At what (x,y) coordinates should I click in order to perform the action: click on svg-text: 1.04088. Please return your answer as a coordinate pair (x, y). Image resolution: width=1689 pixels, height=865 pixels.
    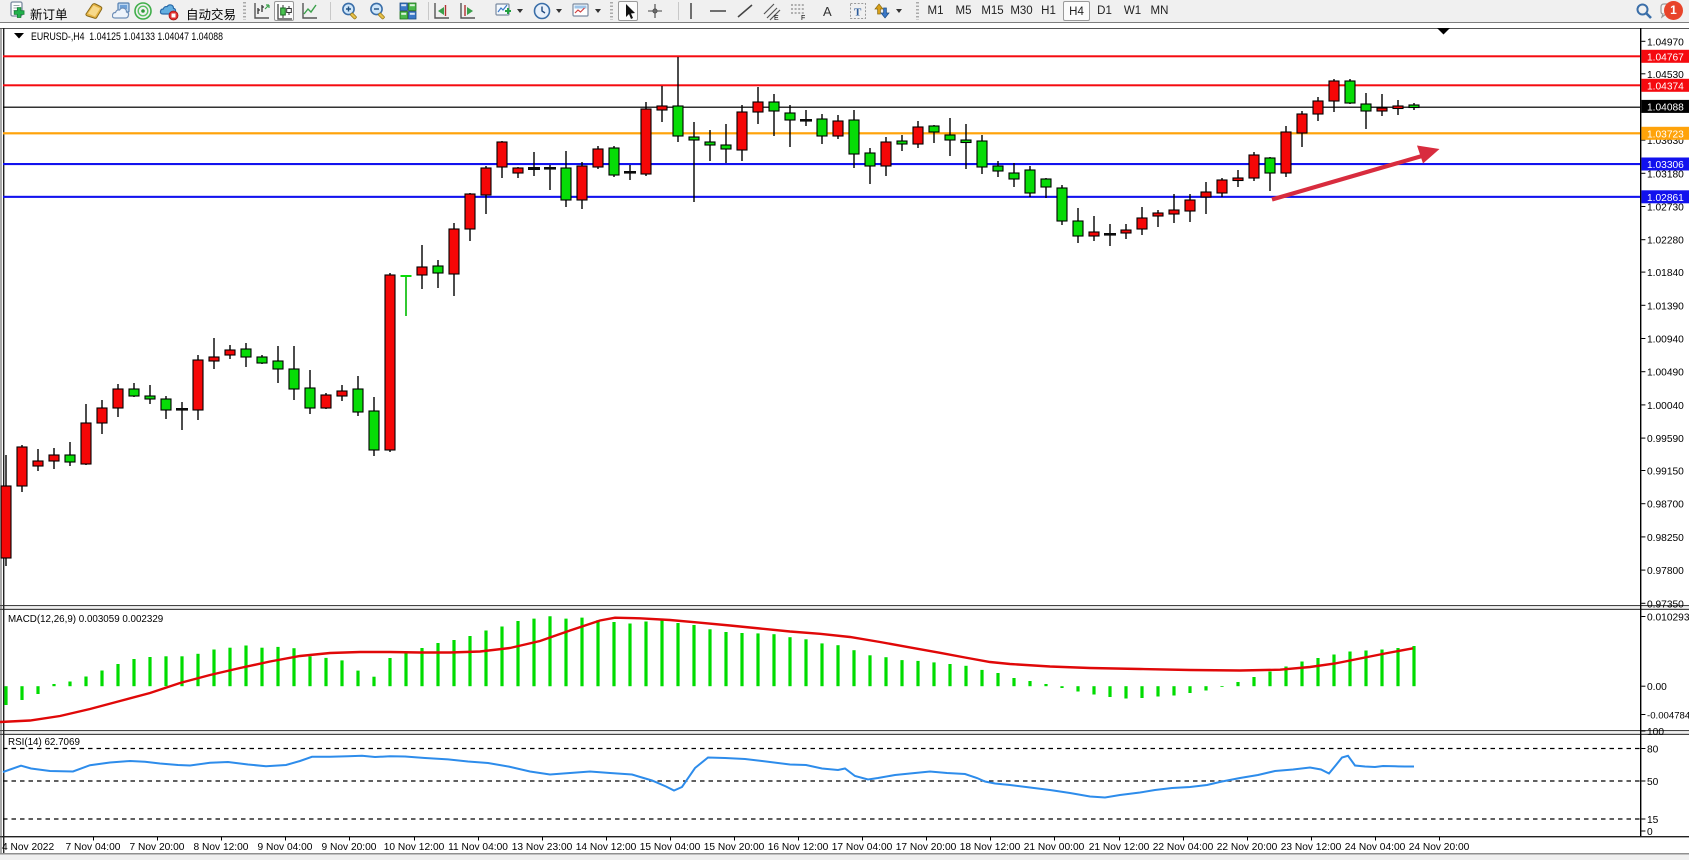
    Looking at the image, I should click on (1665, 107).